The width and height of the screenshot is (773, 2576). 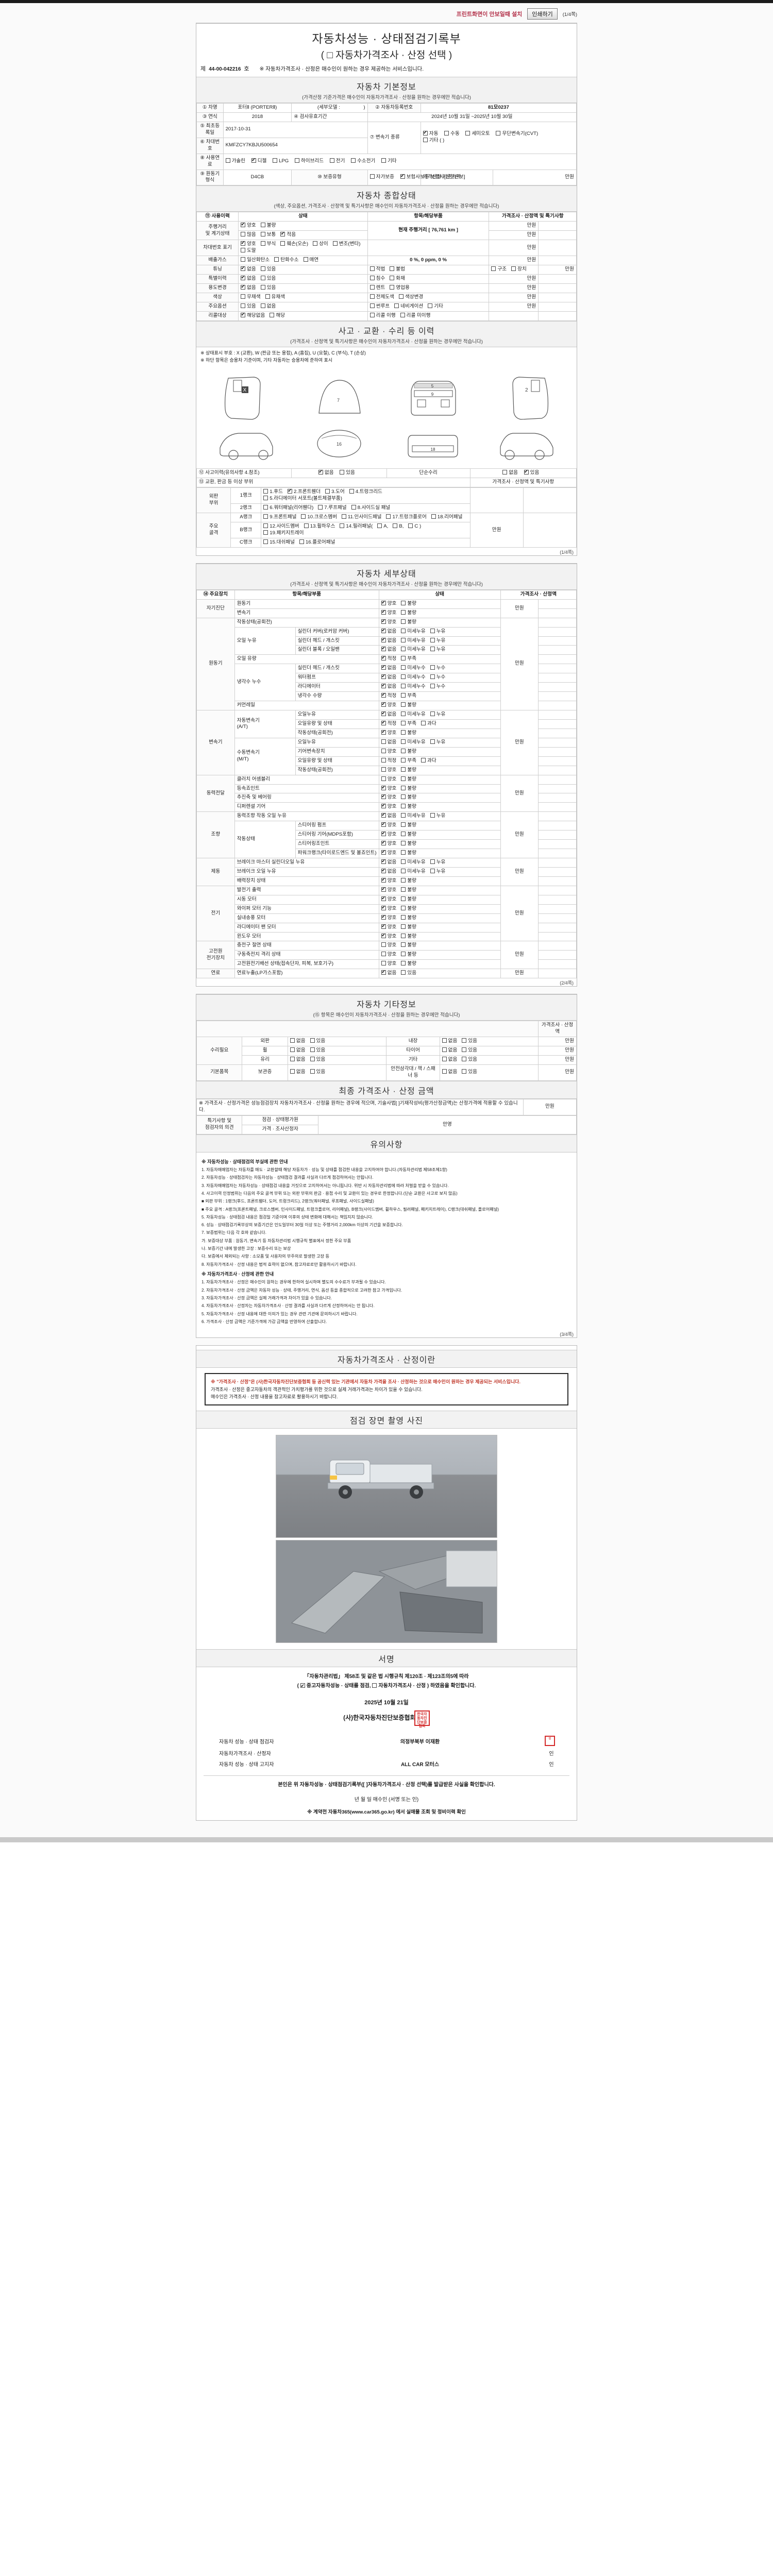 What do you see at coordinates (408, 890) in the screenshot?
I see `detail-opt-6-0-0-1: 불량` at bounding box center [408, 890].